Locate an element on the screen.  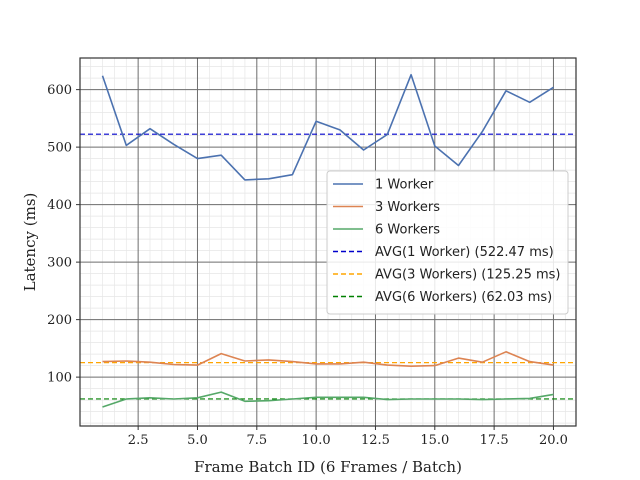
y-ticks: 100 200 300 400 500 600 is located at coordinates (63, 234).